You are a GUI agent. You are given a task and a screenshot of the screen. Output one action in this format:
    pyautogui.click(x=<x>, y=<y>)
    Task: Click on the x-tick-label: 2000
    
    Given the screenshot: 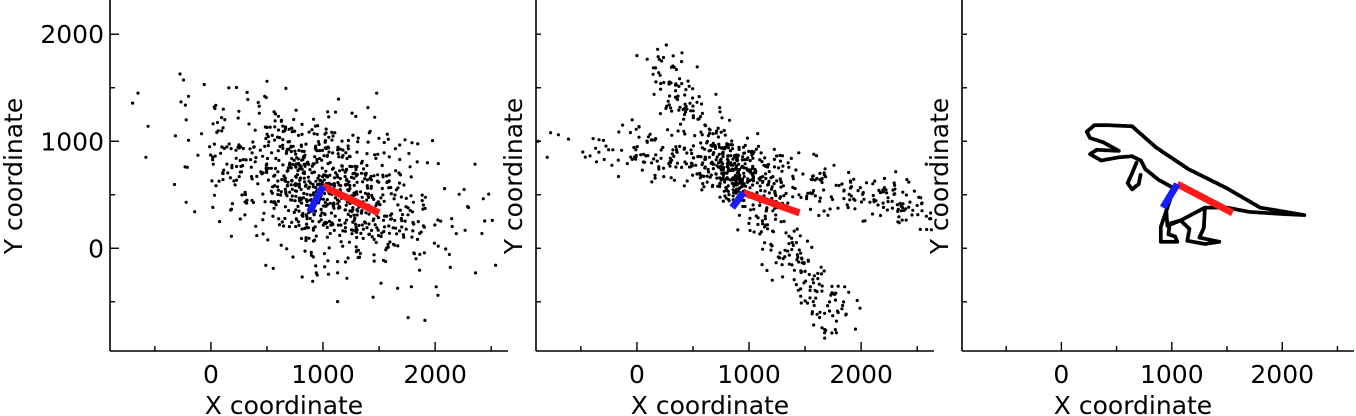 What is the action you would take?
    pyautogui.click(x=861, y=374)
    